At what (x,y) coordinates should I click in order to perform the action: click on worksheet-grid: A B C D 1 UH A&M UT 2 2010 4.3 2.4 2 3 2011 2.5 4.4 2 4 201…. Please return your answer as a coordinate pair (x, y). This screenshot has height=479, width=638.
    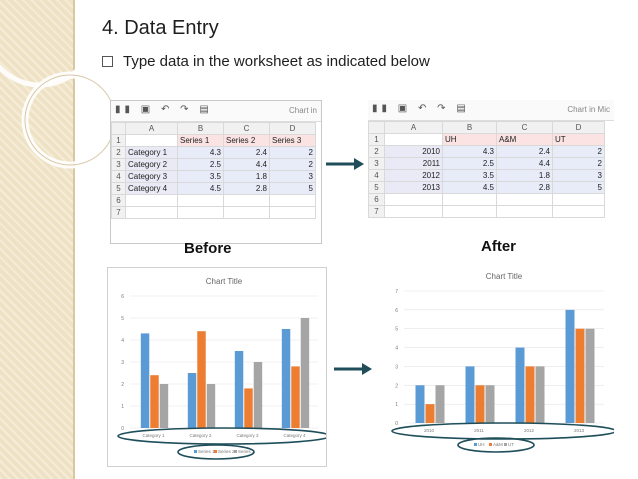
    Looking at the image, I should click on (486, 169).